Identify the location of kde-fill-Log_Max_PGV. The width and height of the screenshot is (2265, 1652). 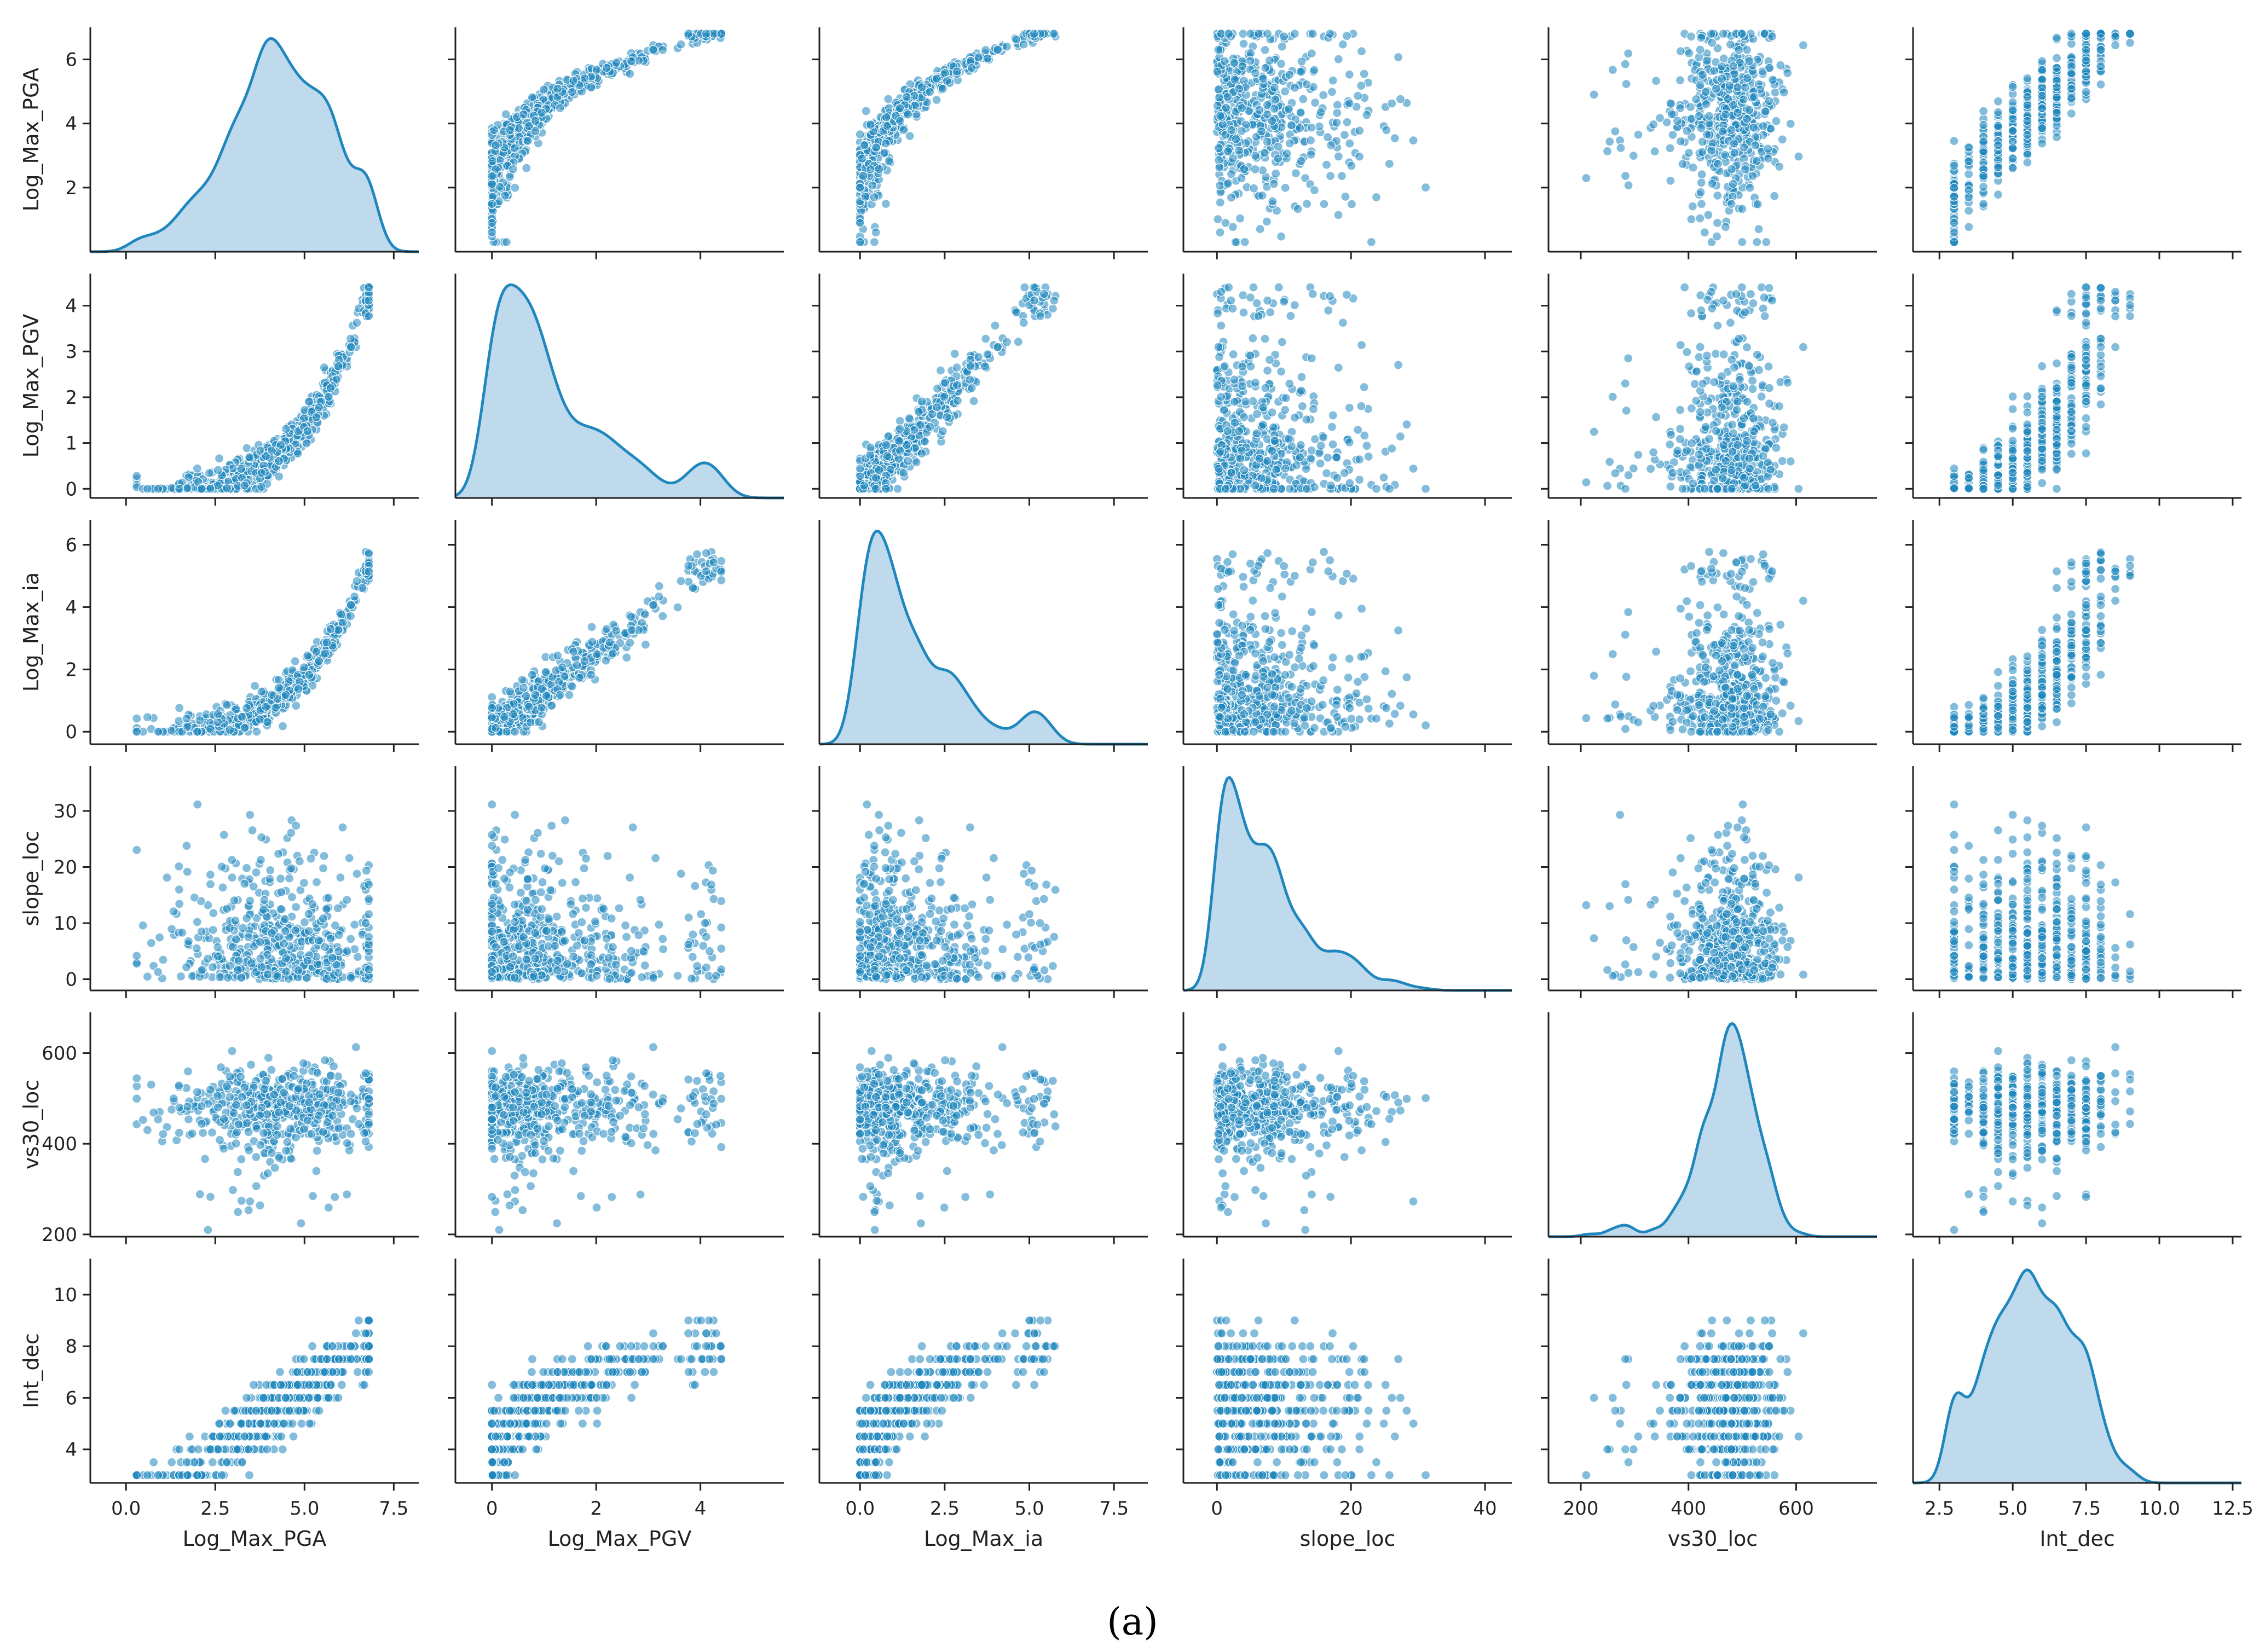
(619, 391).